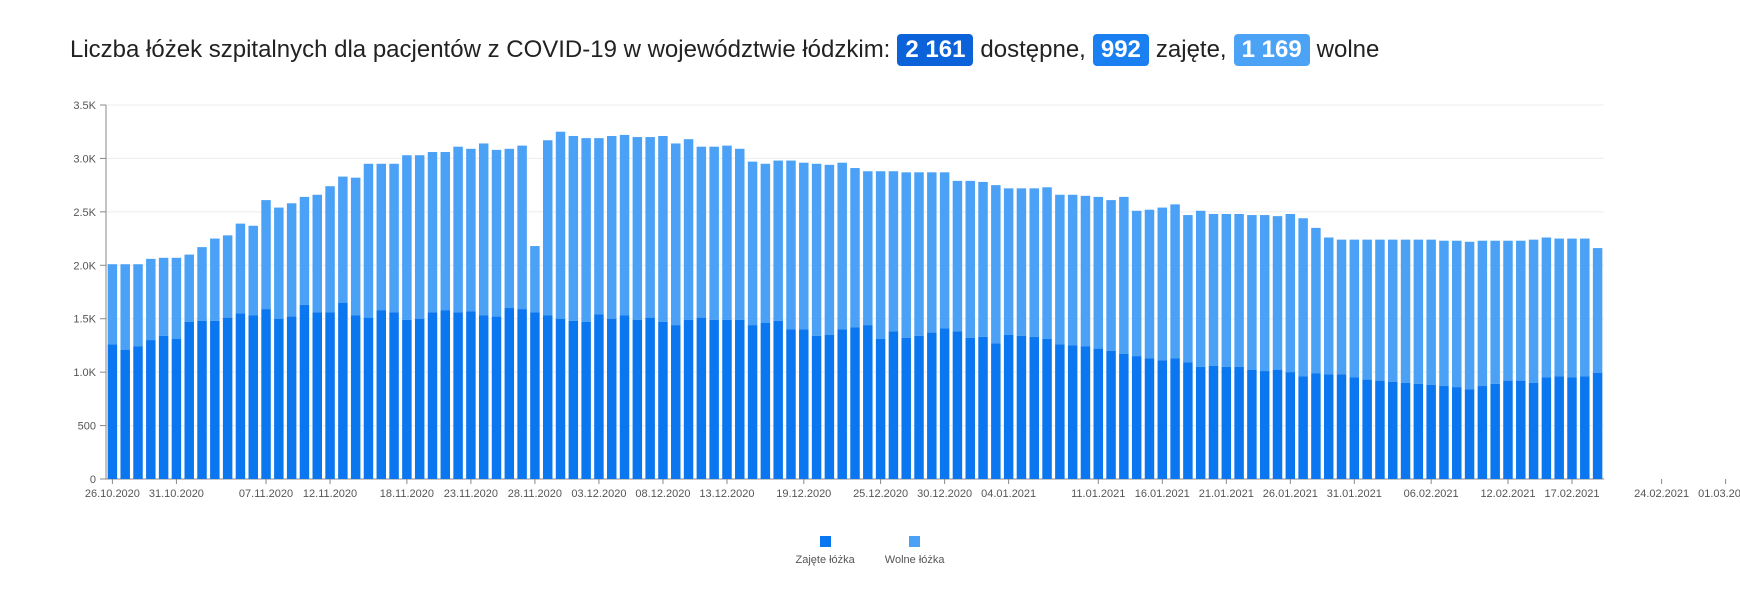  Describe the element at coordinates (93, 480) in the screenshot. I see `y-tick-label: 0` at that location.